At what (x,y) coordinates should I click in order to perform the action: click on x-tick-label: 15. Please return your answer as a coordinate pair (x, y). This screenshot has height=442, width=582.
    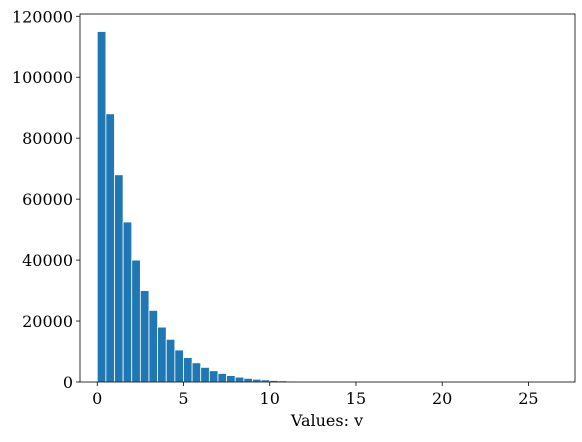
    Looking at the image, I should click on (356, 398).